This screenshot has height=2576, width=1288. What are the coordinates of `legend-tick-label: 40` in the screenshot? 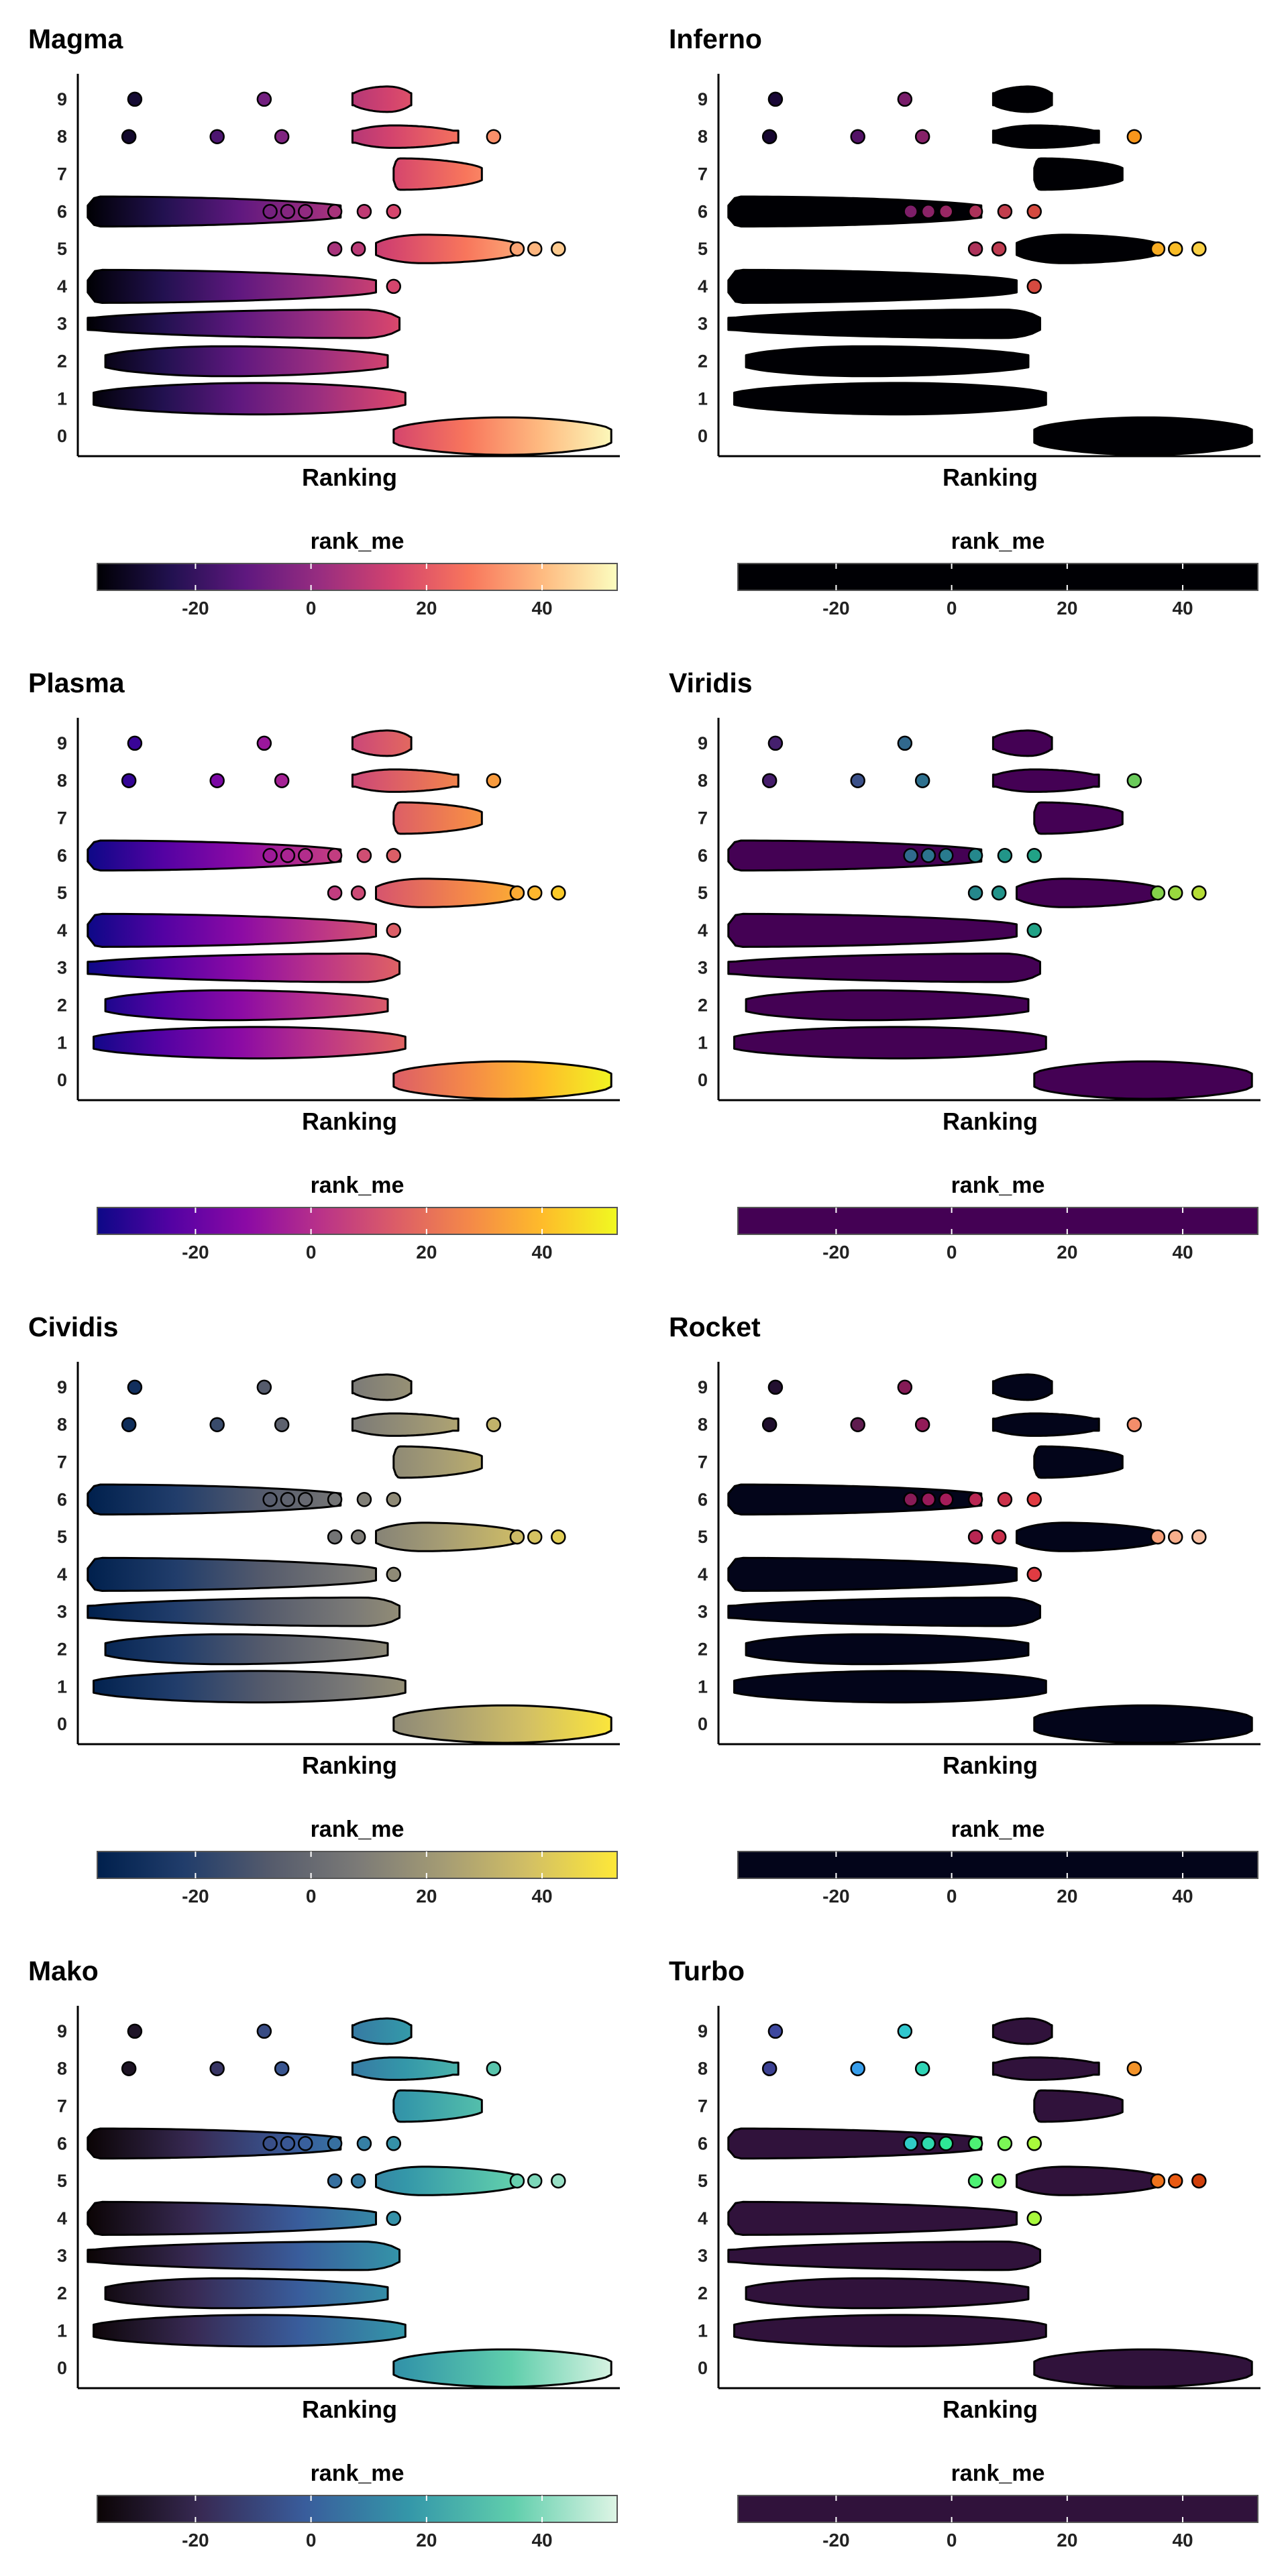 It's located at (541, 2540).